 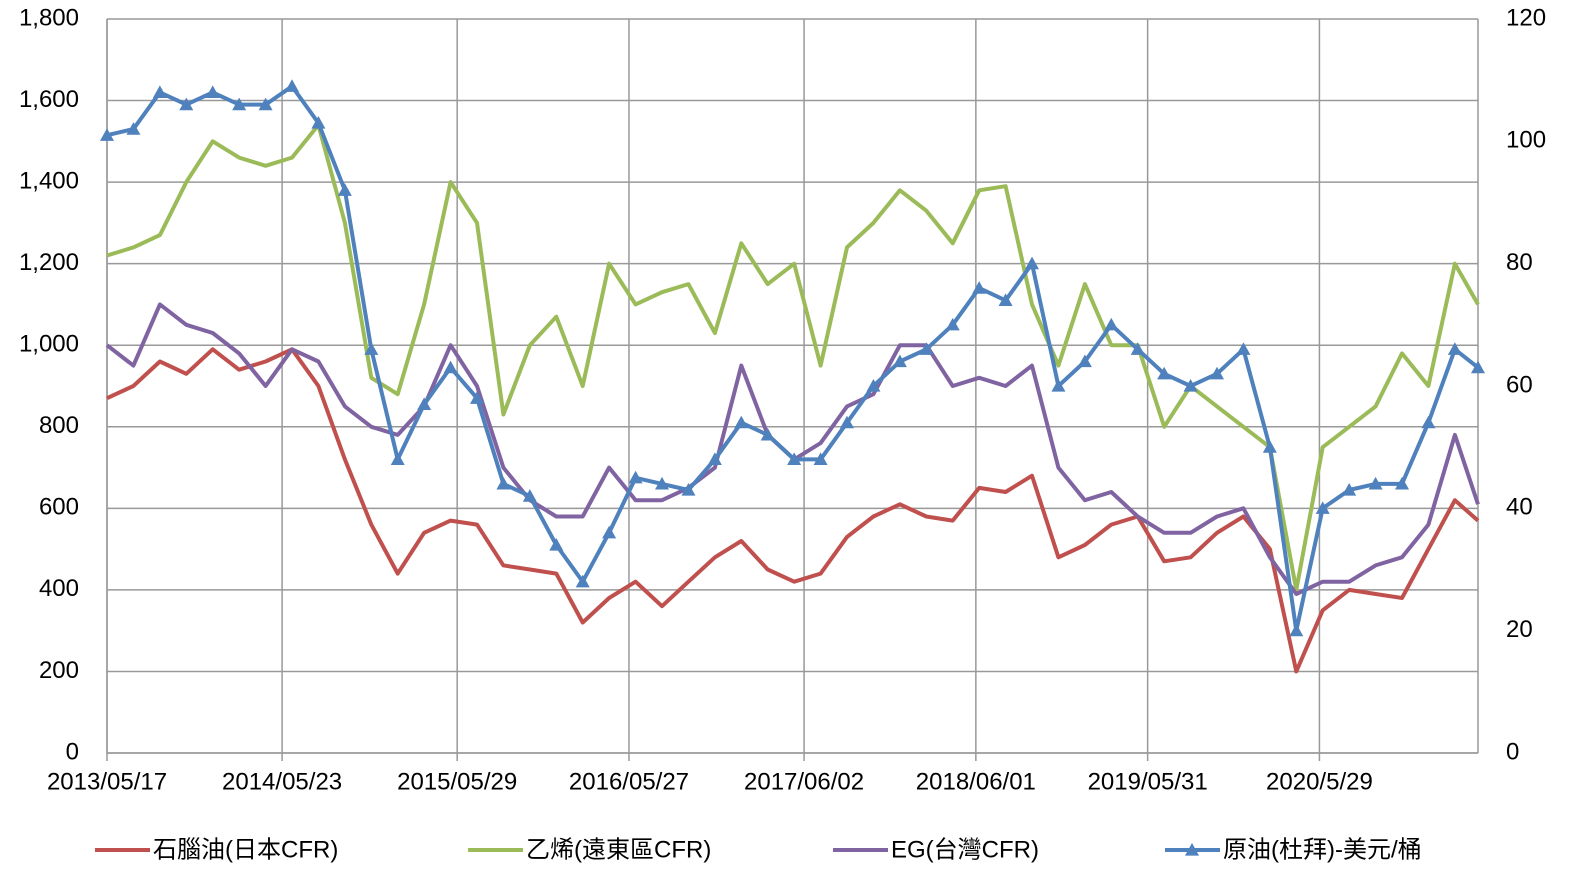 I want to click on legend-label: 乙烯(遠東區CFR), so click(x=618, y=849).